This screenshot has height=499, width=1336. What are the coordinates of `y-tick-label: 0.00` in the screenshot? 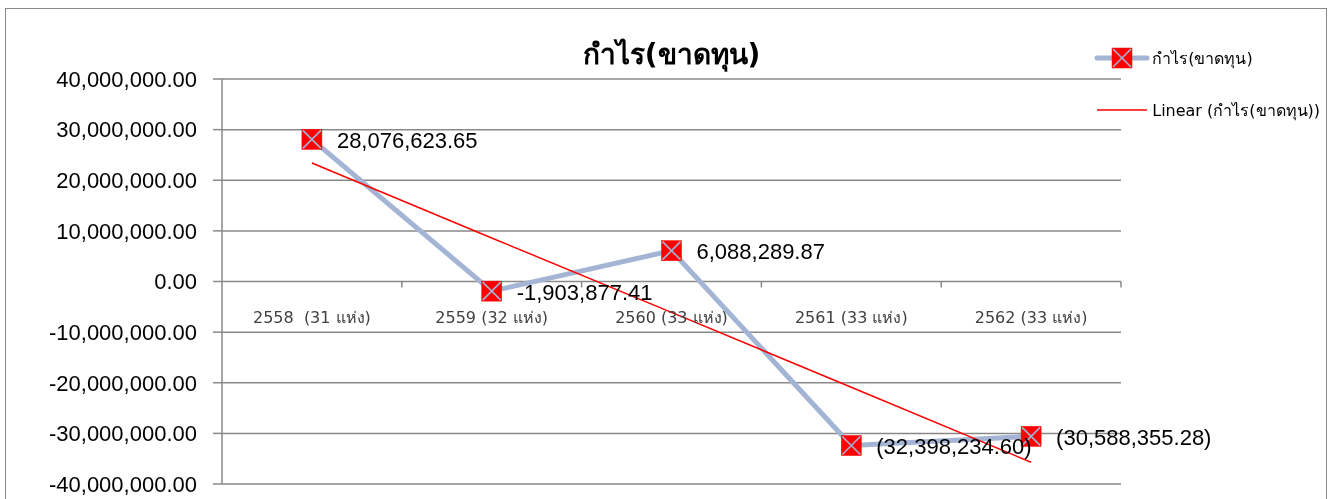 It's located at (175, 282).